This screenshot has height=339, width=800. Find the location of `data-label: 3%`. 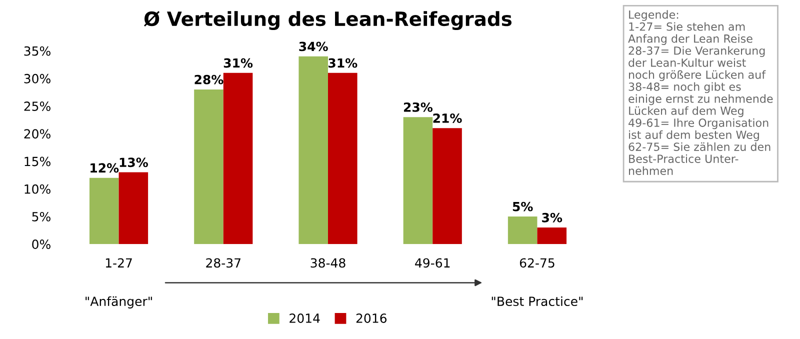

data-label: 3% is located at coordinates (552, 217).